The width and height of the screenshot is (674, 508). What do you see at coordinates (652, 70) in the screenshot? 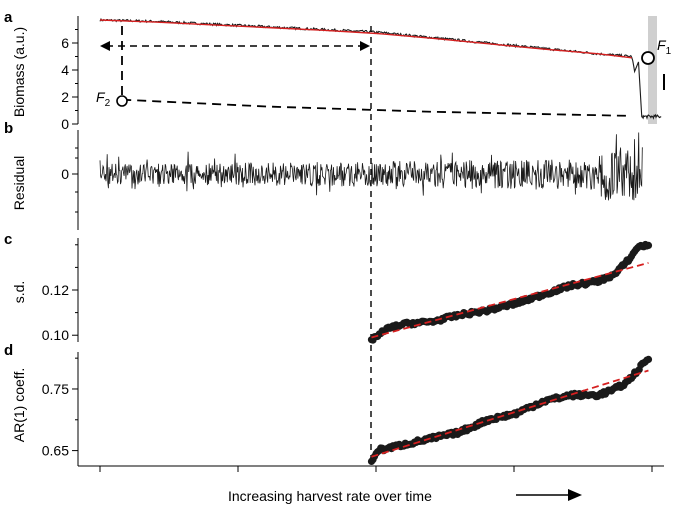
I see `threshold-band` at bounding box center [652, 70].